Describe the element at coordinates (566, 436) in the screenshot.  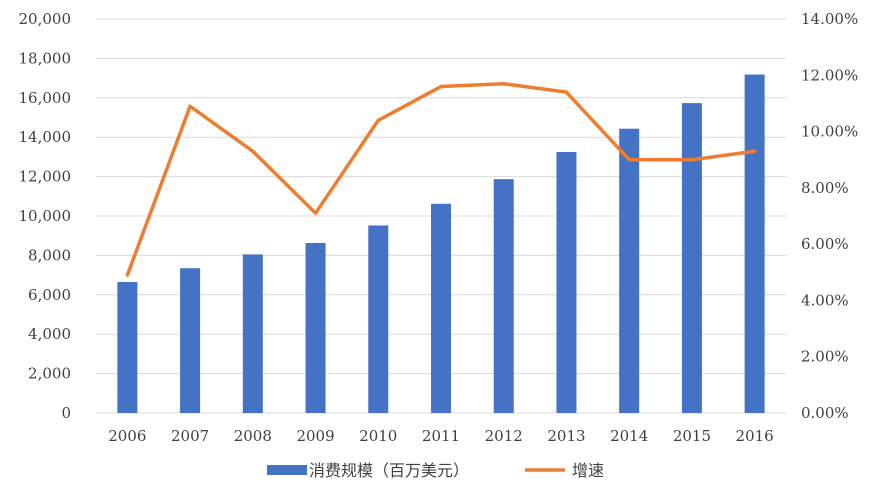
I see `x-tick-label: 2013` at that location.